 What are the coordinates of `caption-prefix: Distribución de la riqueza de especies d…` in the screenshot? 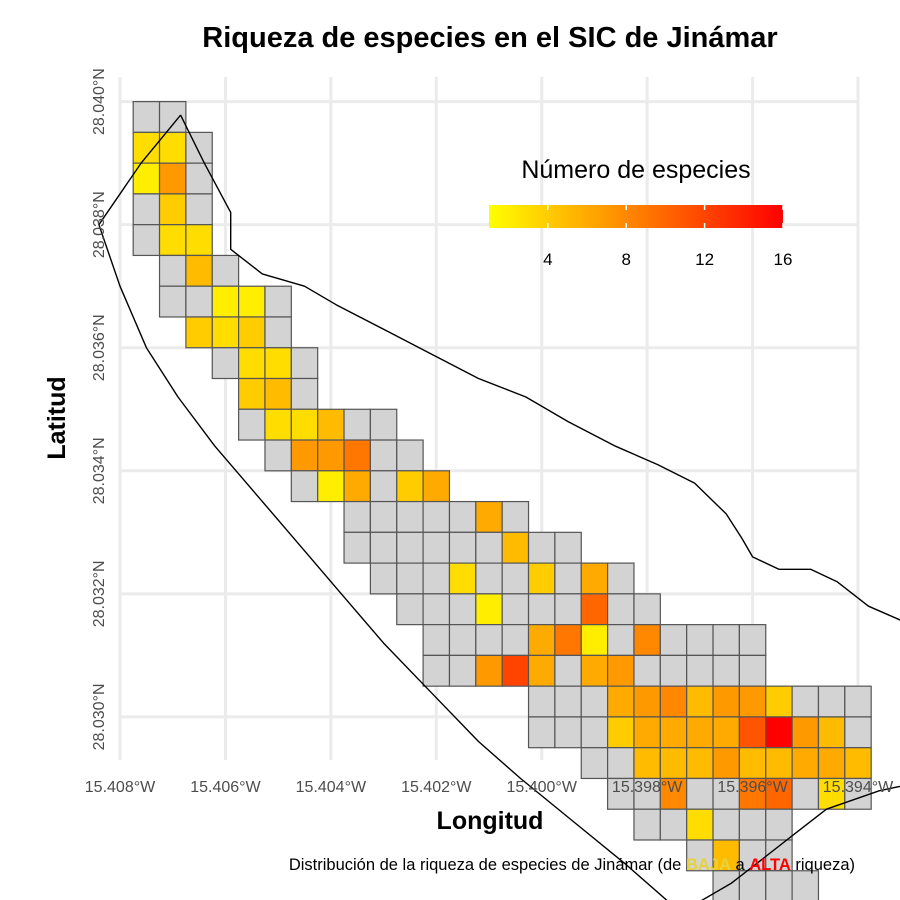 It's located at (487, 865).